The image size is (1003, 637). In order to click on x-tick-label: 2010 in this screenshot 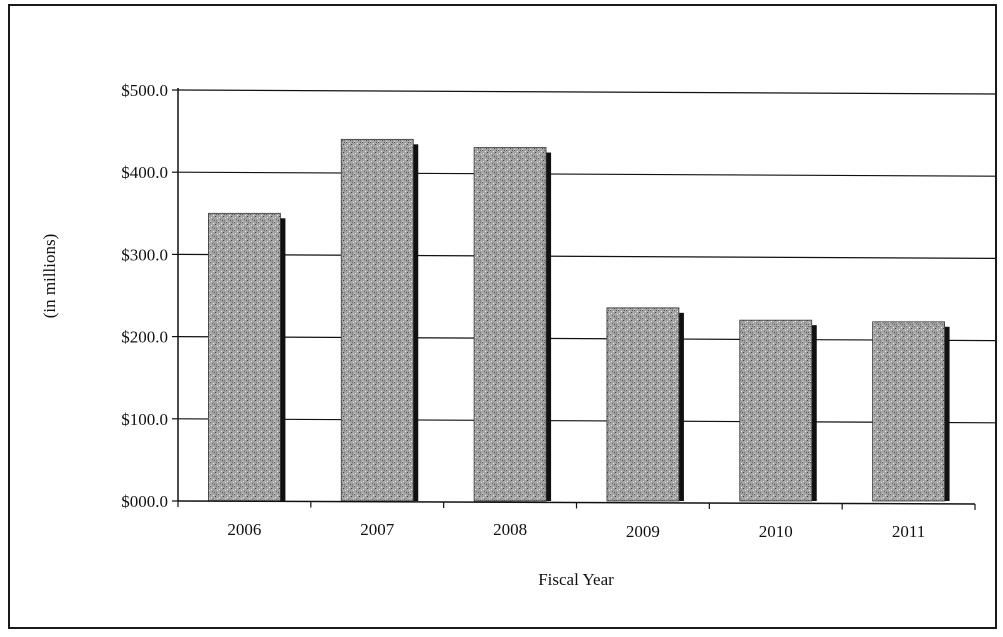, I will do `click(776, 531)`.